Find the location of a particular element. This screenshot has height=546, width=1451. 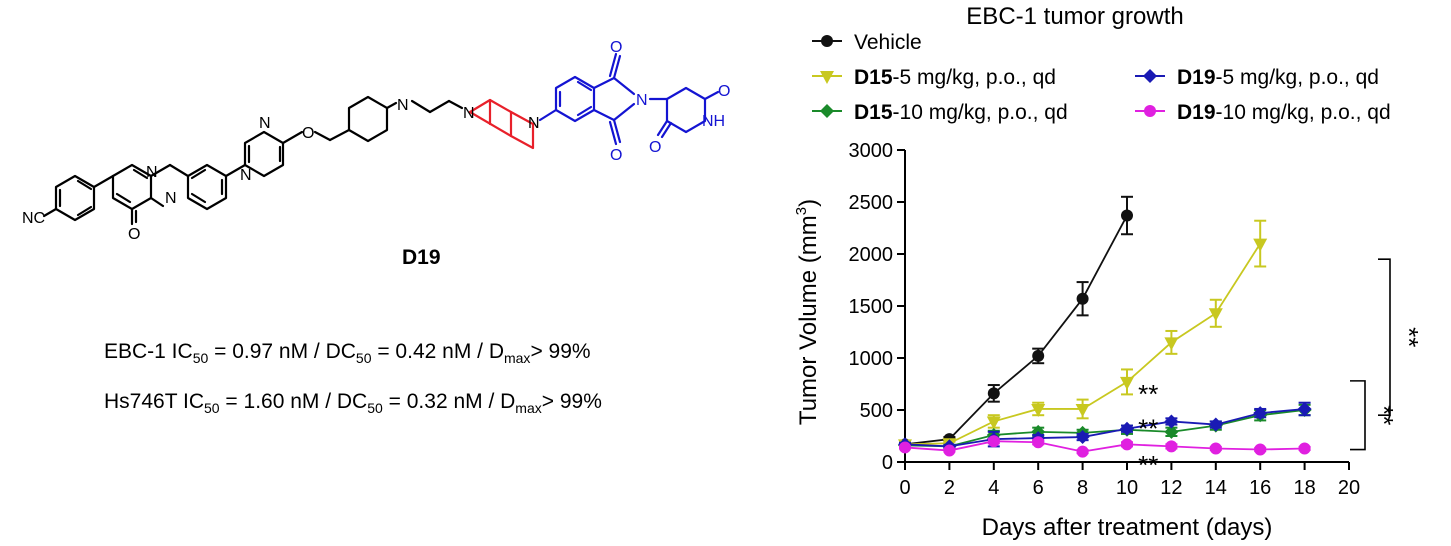

legend-label: D19-10 mg/kg, p.o., qd is located at coordinates (1284, 112).